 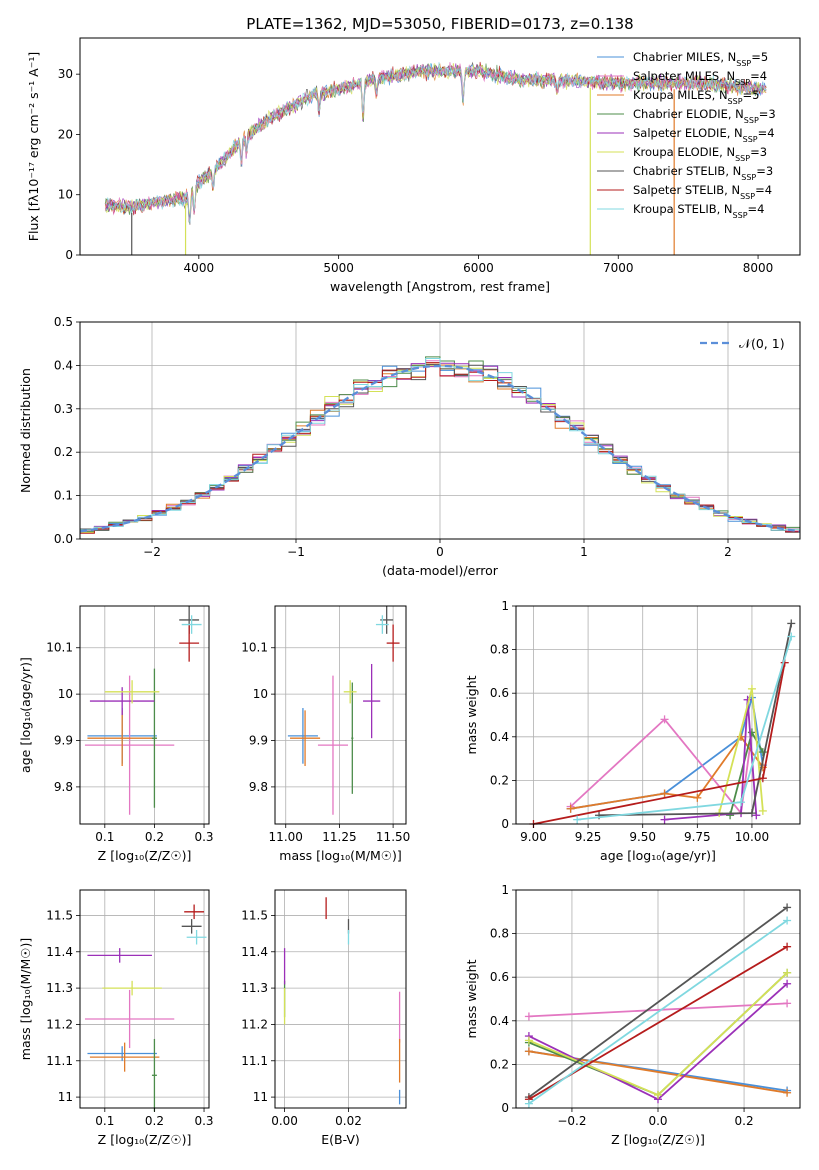 What do you see at coordinates (25, 430) in the screenshot?
I see `y-axis-label: Normed distribution` at bounding box center [25, 430].